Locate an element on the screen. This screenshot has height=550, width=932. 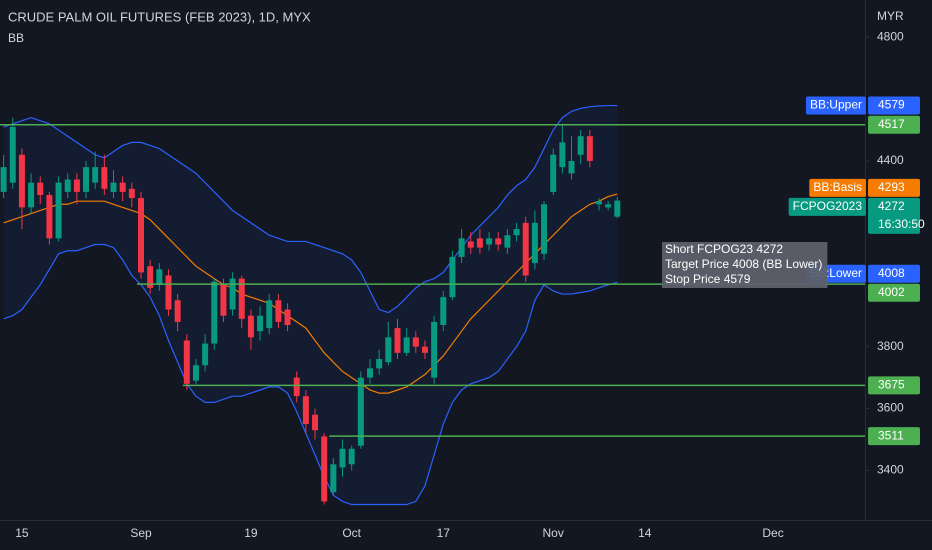
annotation-line: Stop Price 4579 is located at coordinates (708, 279).